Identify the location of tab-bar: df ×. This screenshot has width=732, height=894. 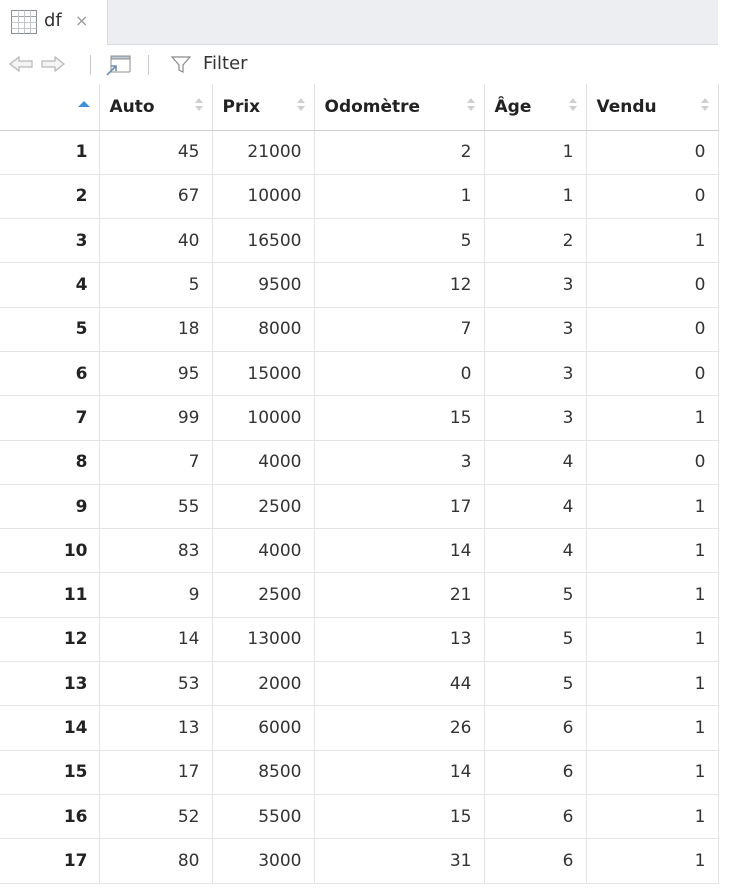
(359, 22).